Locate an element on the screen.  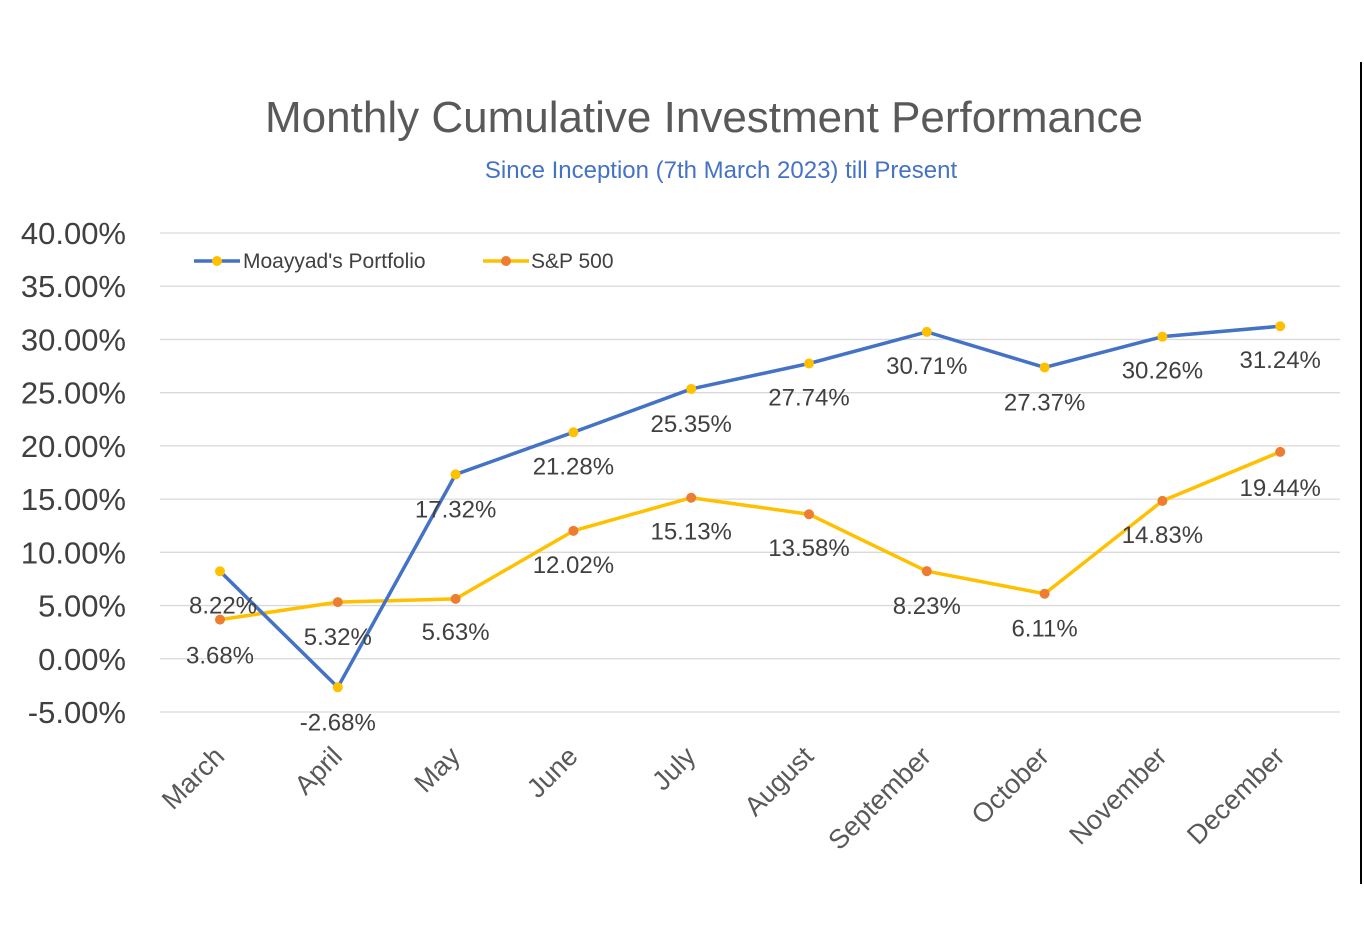
data-label: 25.35% is located at coordinates (690, 424).